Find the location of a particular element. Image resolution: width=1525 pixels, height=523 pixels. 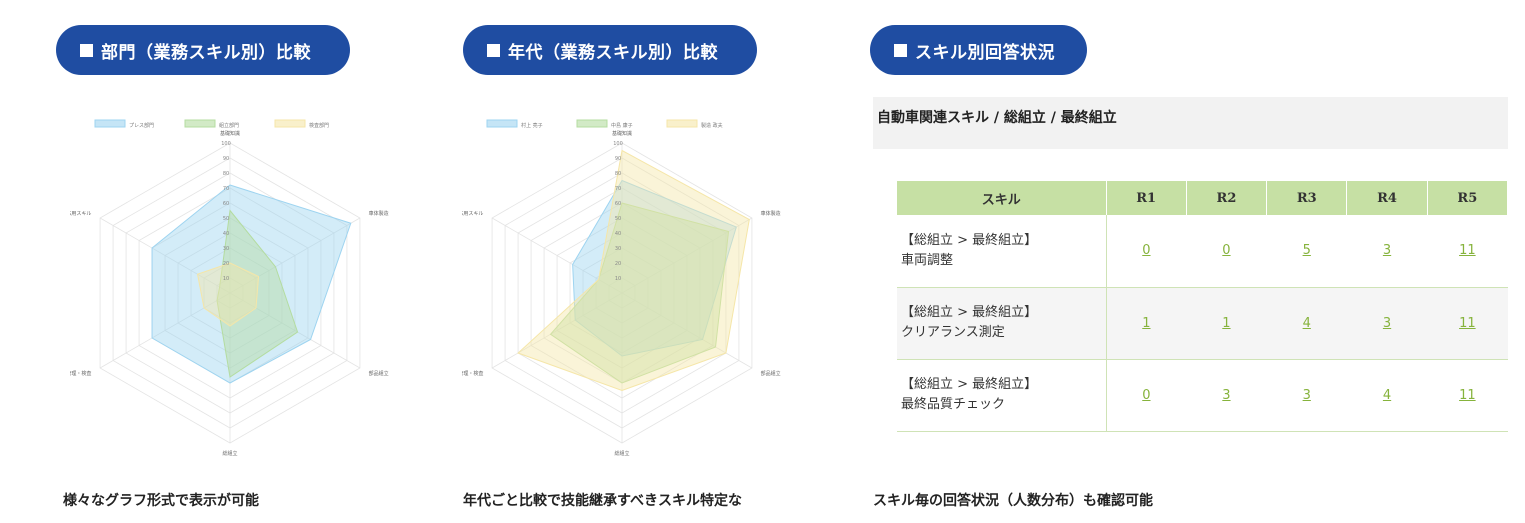

age-compare-title: 年代（業務スキル別）比較 is located at coordinates (613, 52).